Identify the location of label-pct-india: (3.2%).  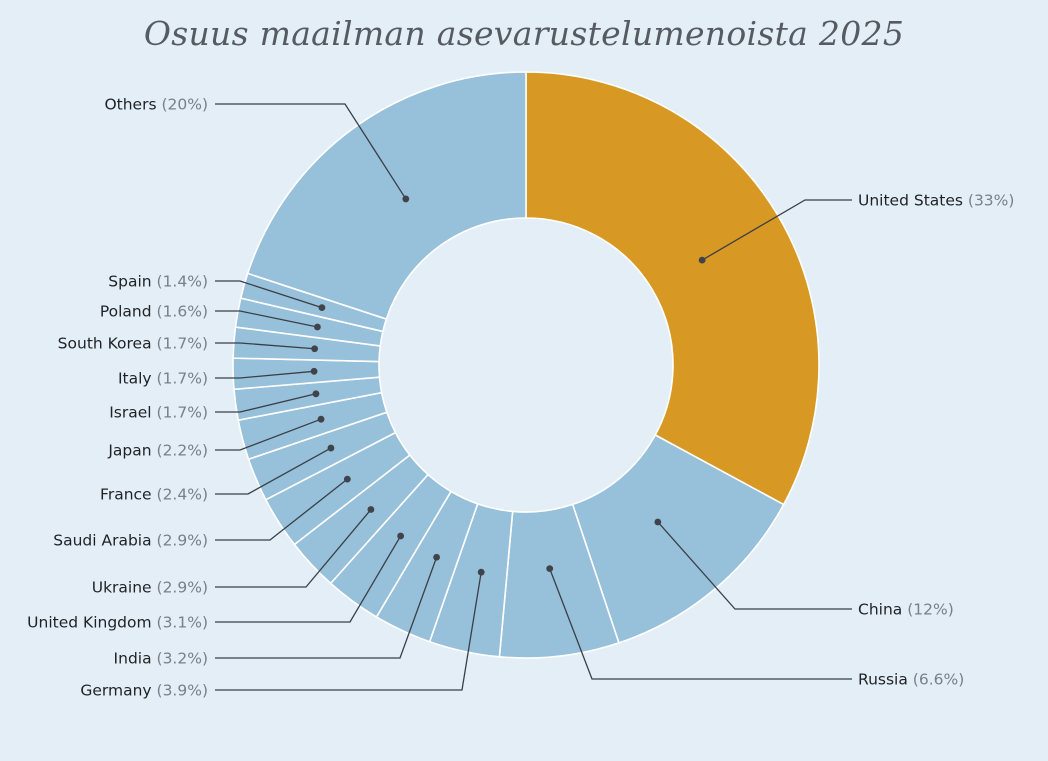
(182, 659).